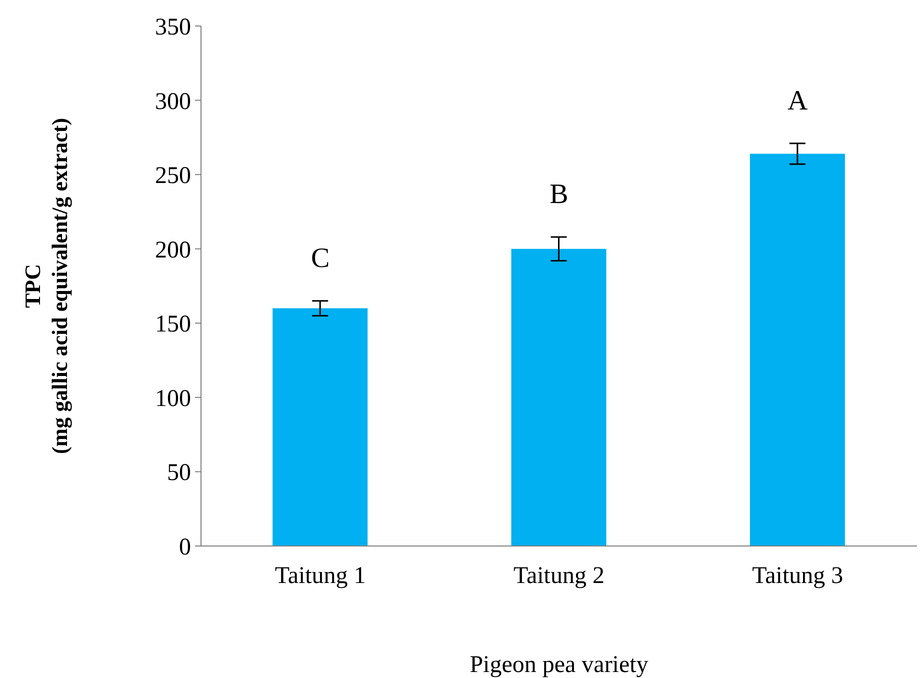 The height and width of the screenshot is (678, 921). Describe the element at coordinates (559, 194) in the screenshot. I see `annotation: B` at that location.